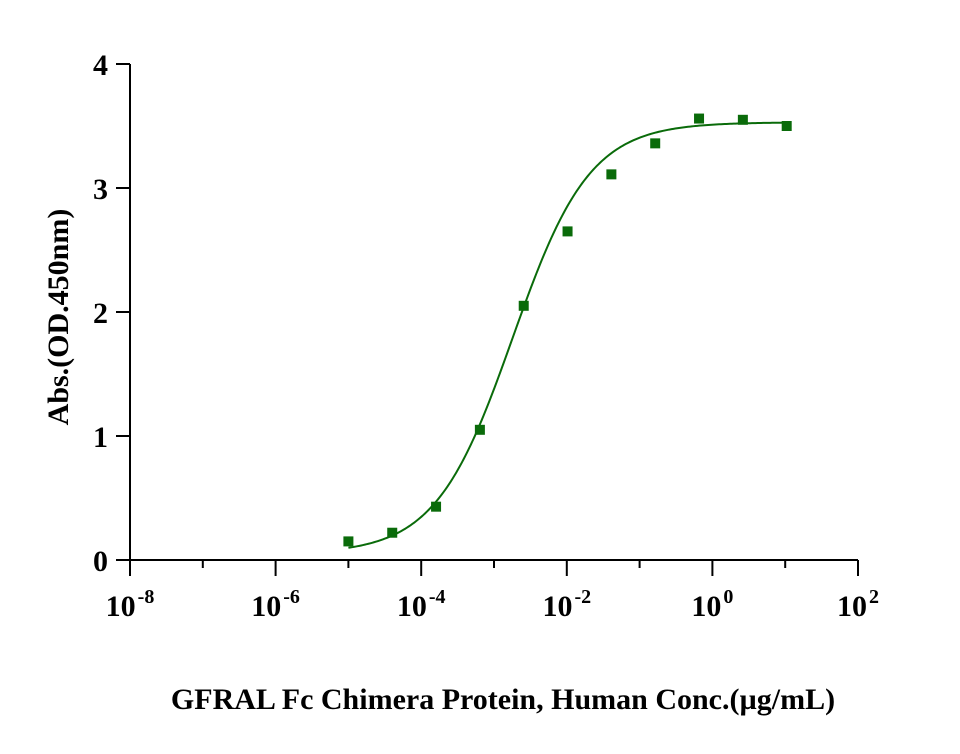 The image size is (960, 754). Describe the element at coordinates (58, 317) in the screenshot. I see `y-axis-label: Abs.(OD.450nm)` at that location.